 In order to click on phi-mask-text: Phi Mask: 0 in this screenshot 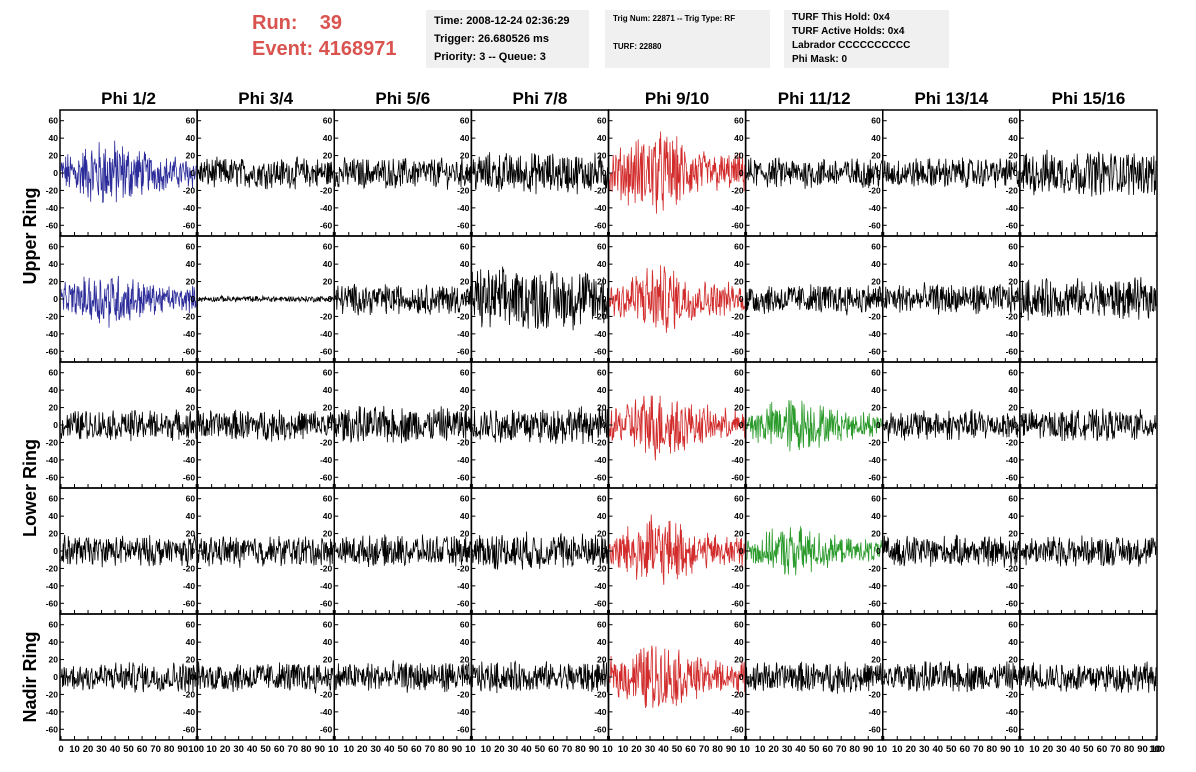, I will do `click(820, 59)`.